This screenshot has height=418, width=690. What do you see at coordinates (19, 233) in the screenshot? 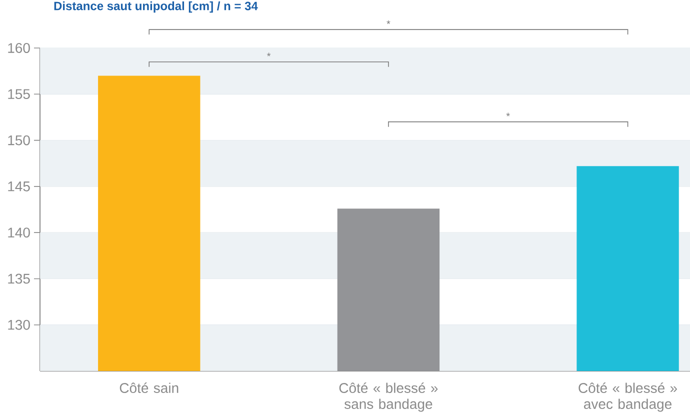
I see `y-tick-label: 140` at bounding box center [19, 233].